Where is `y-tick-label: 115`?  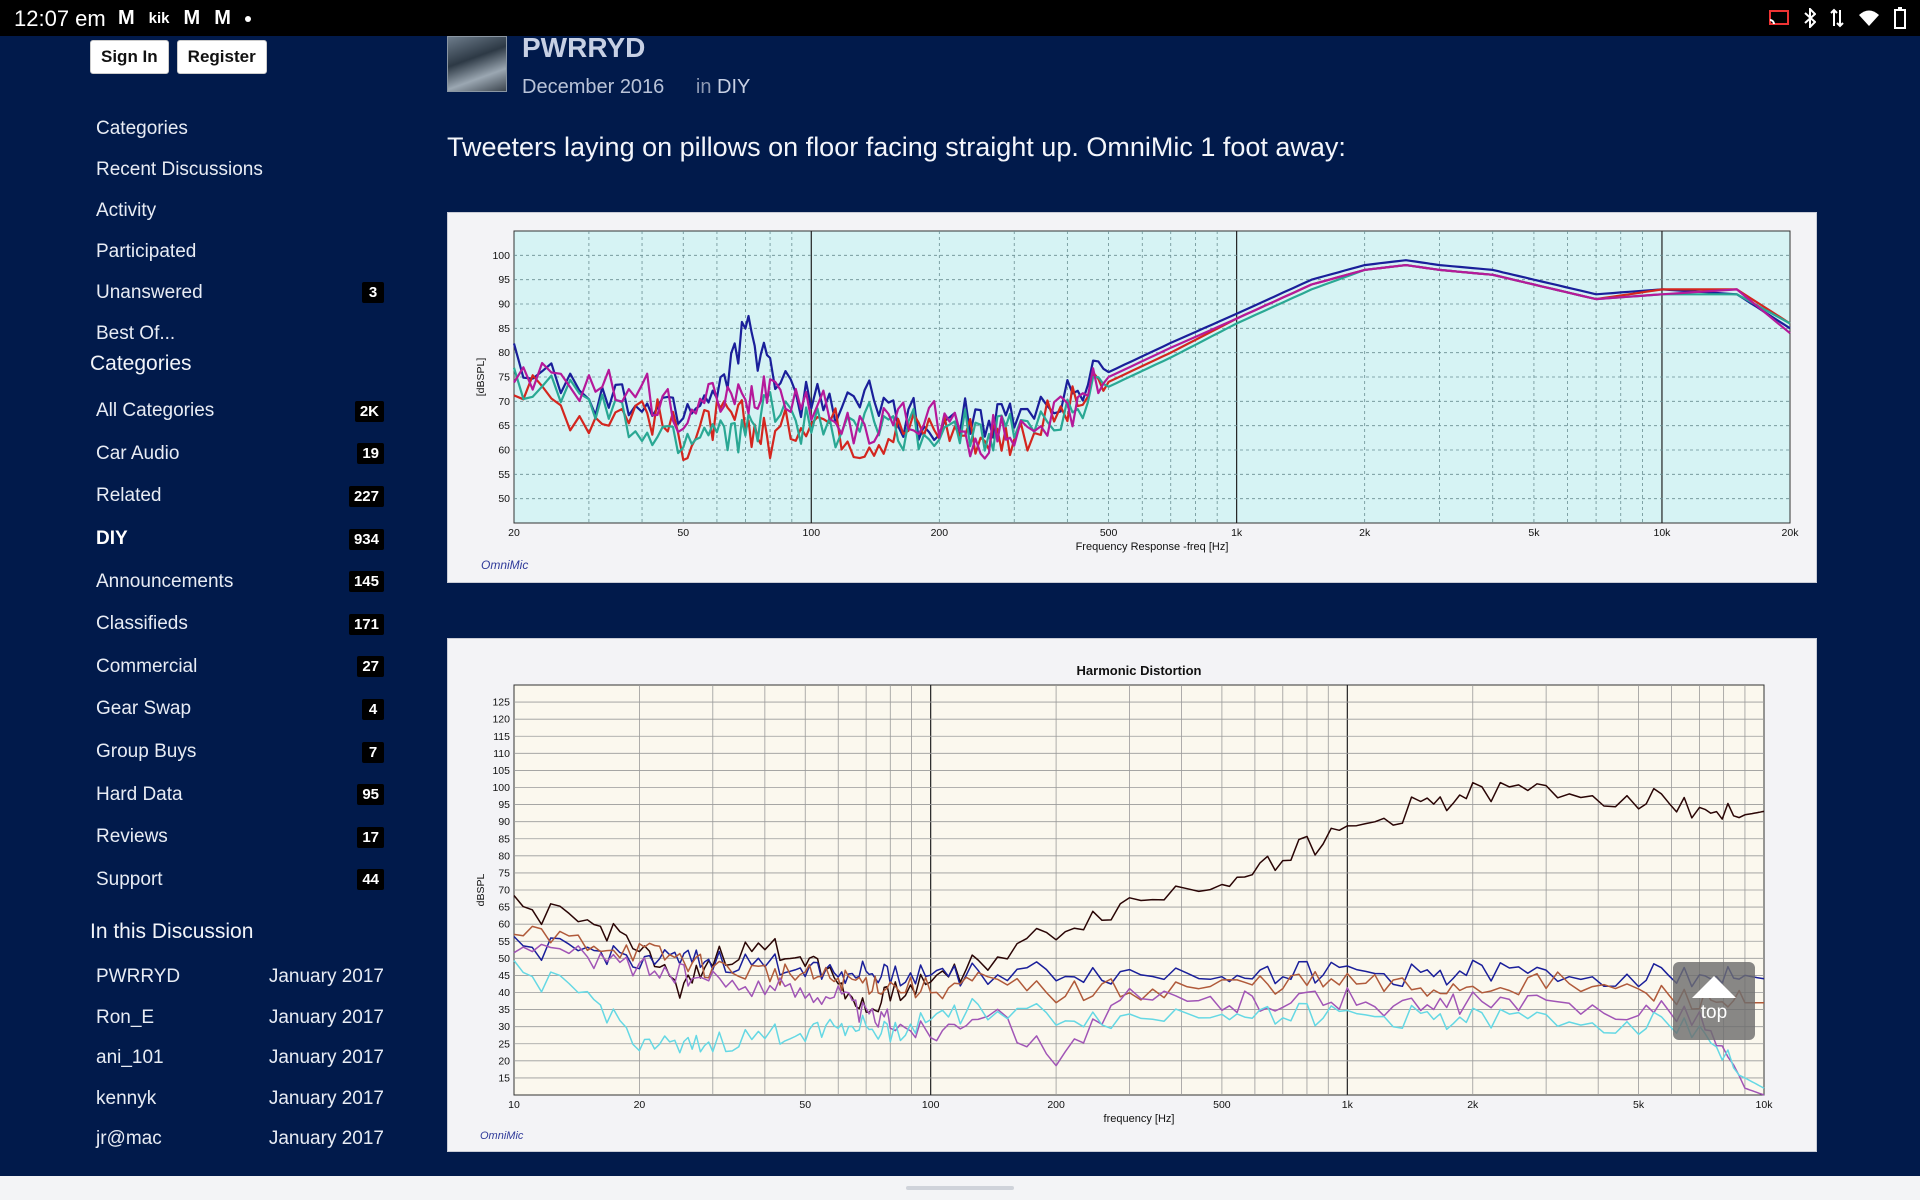 y-tick-label: 115 is located at coordinates (501, 737).